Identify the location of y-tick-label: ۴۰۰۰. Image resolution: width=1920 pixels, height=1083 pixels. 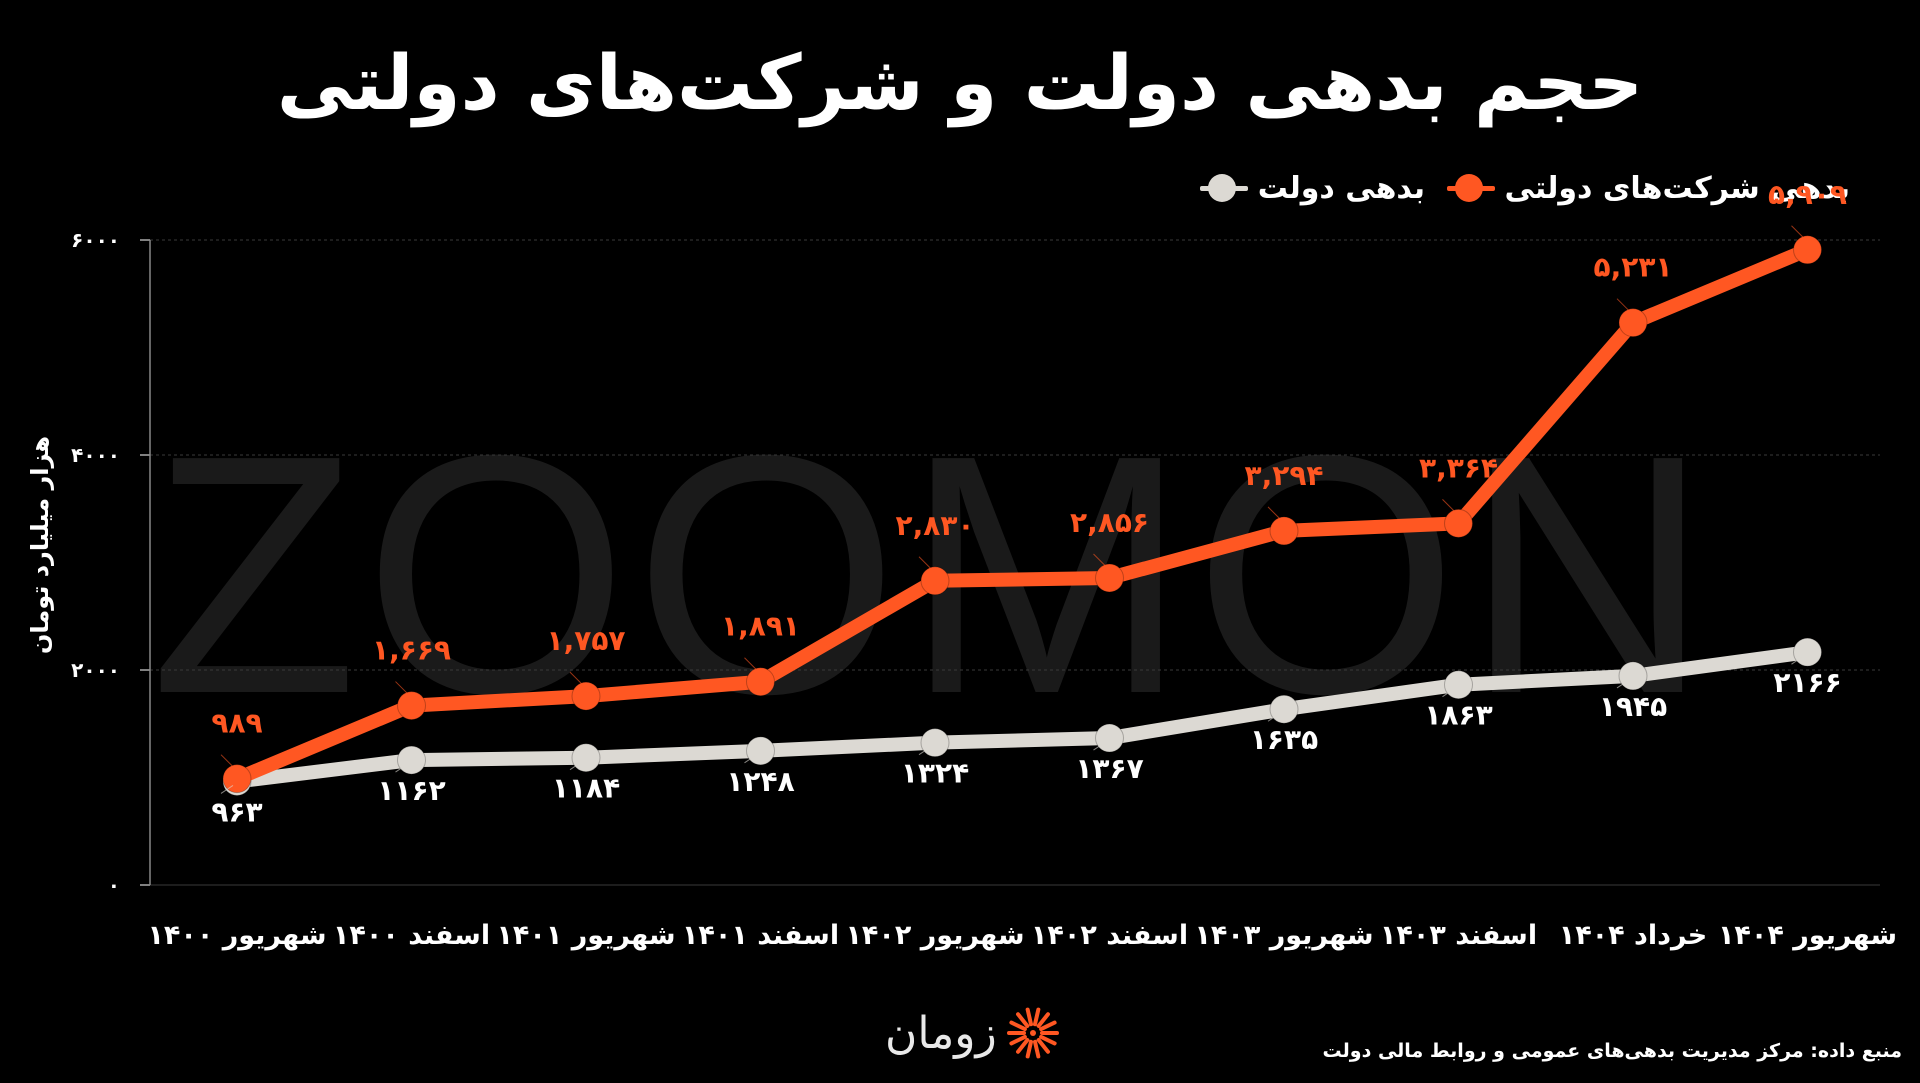
(95, 455).